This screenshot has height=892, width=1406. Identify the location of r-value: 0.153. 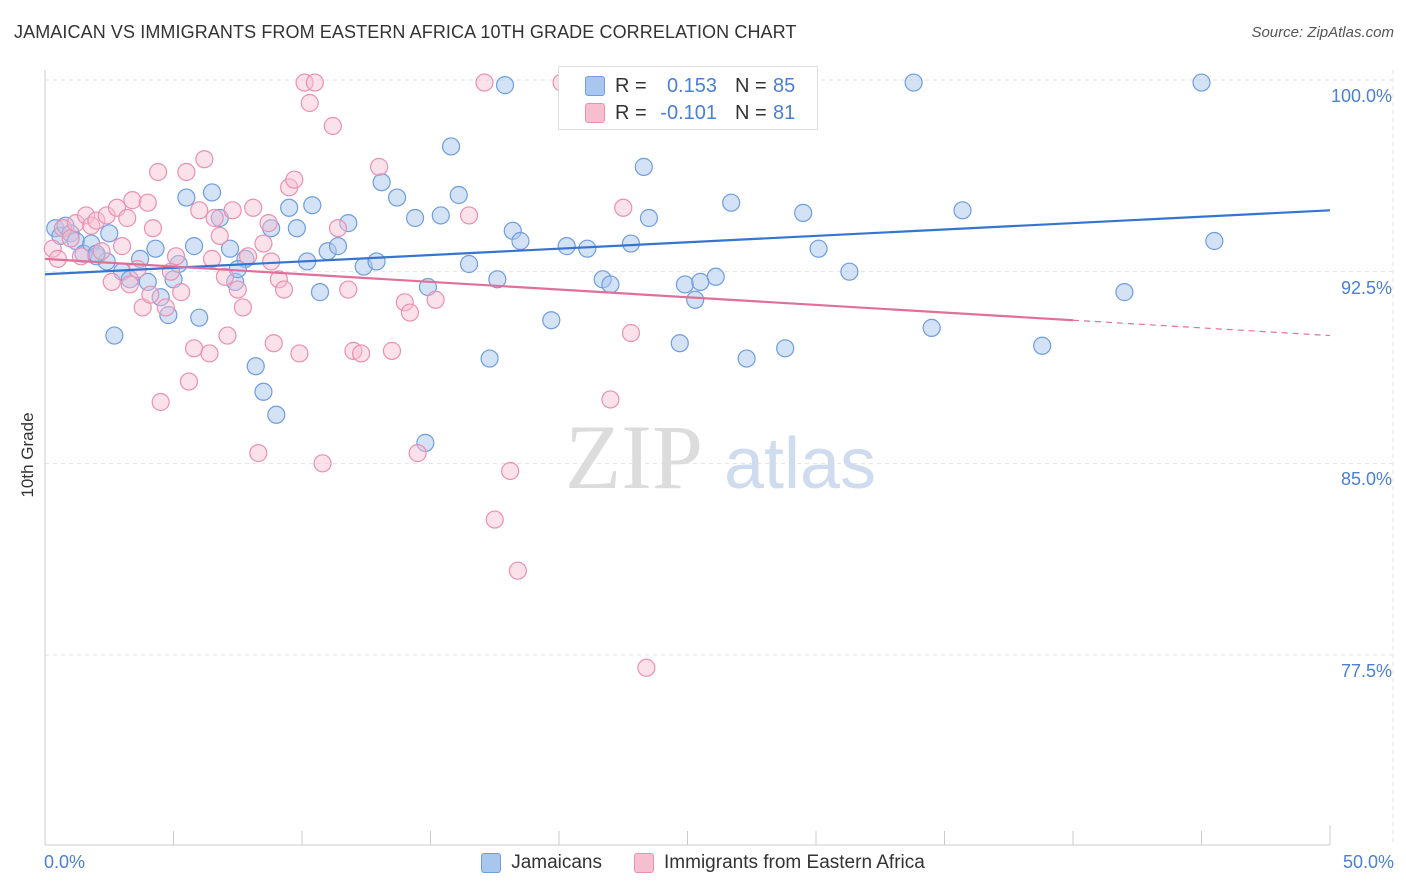
(691, 85).